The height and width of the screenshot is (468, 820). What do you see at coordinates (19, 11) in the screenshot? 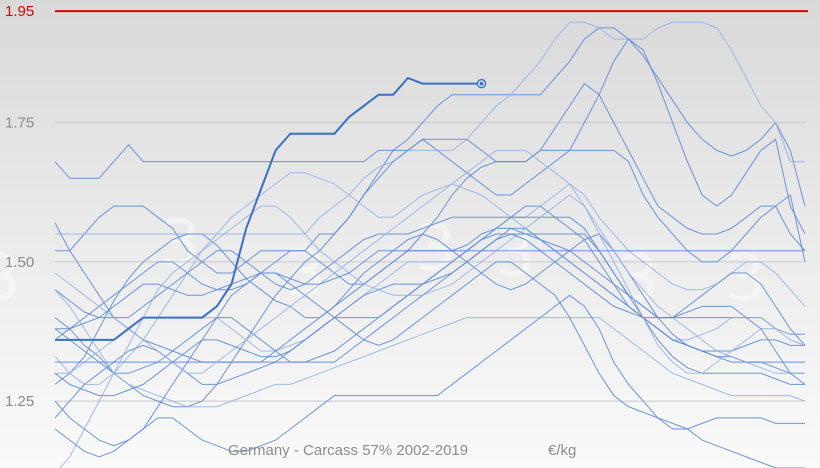
I see `reference-line-label: 1.95` at bounding box center [19, 11].